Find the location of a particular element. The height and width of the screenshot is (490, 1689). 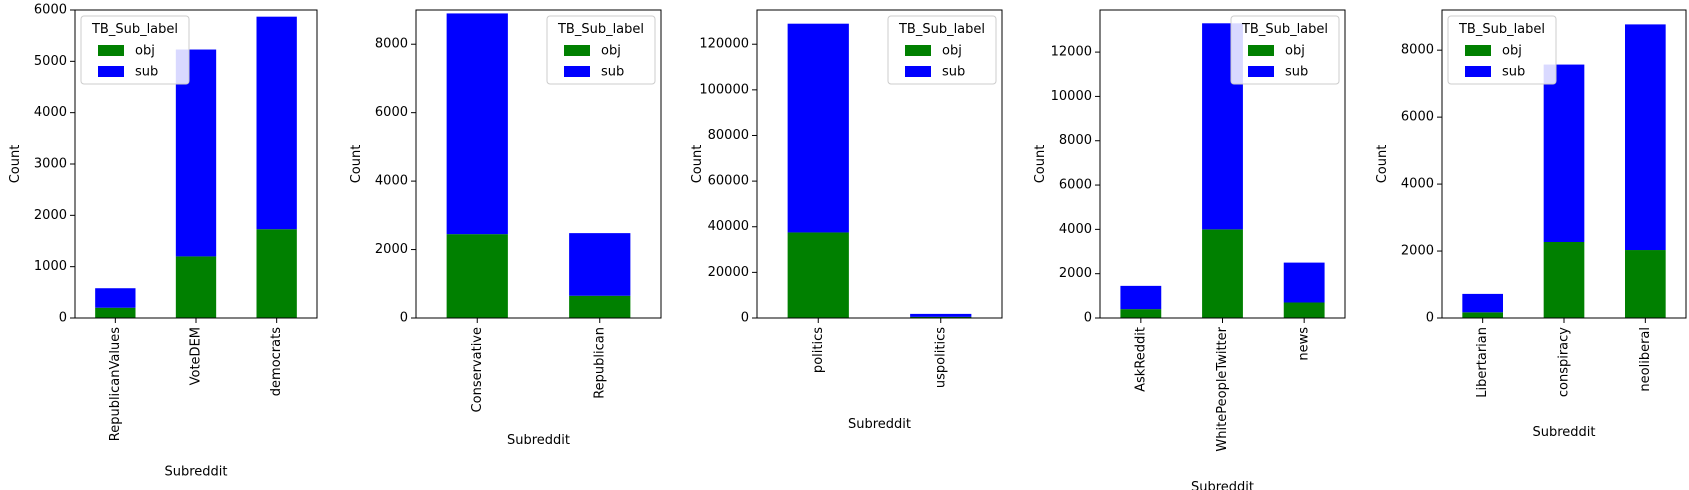

bar-obj-Republican is located at coordinates (600, 306).